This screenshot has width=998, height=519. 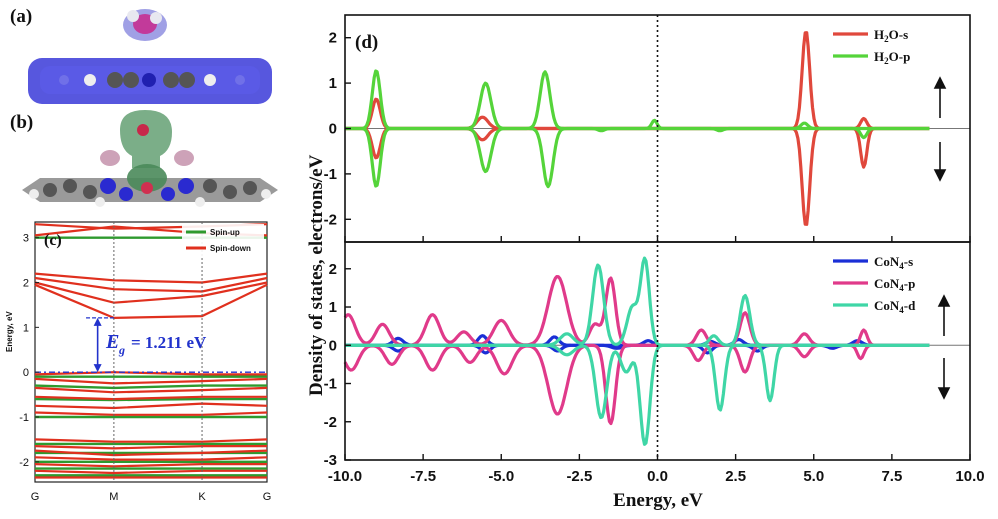 What do you see at coordinates (53, 240) in the screenshot?
I see `panel-label-c: (c)` at bounding box center [53, 240].